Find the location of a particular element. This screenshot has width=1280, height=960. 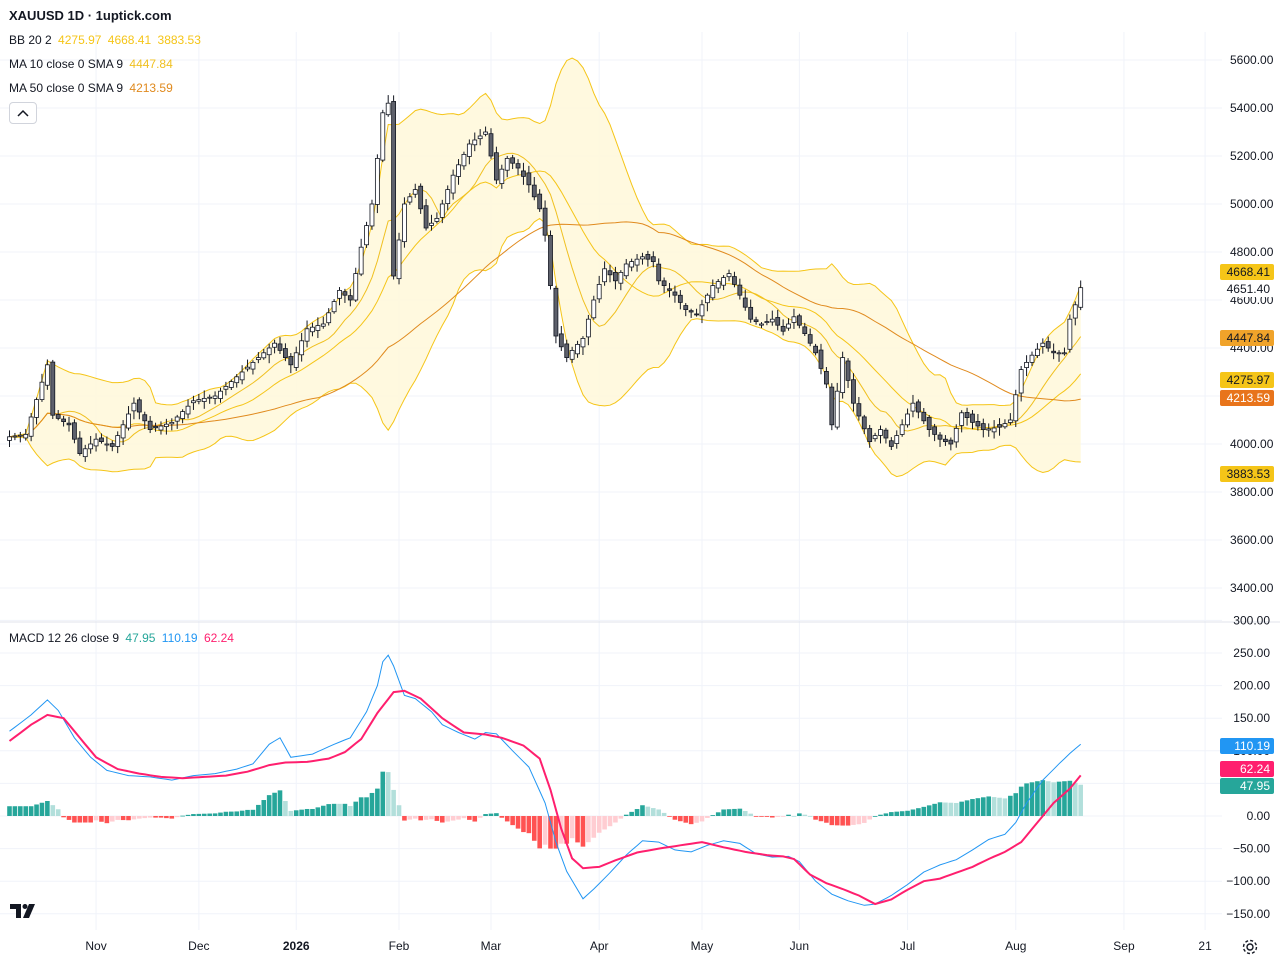

collapse-legend-button is located at coordinates (23, 113).